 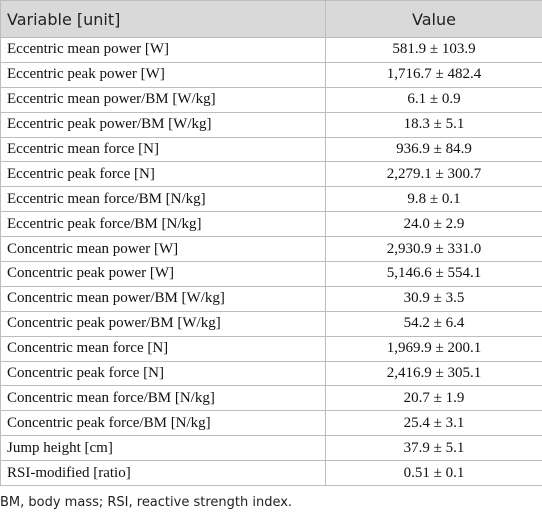 I want to click on value-cell: 25.4 ± 3.1, so click(x=433, y=423).